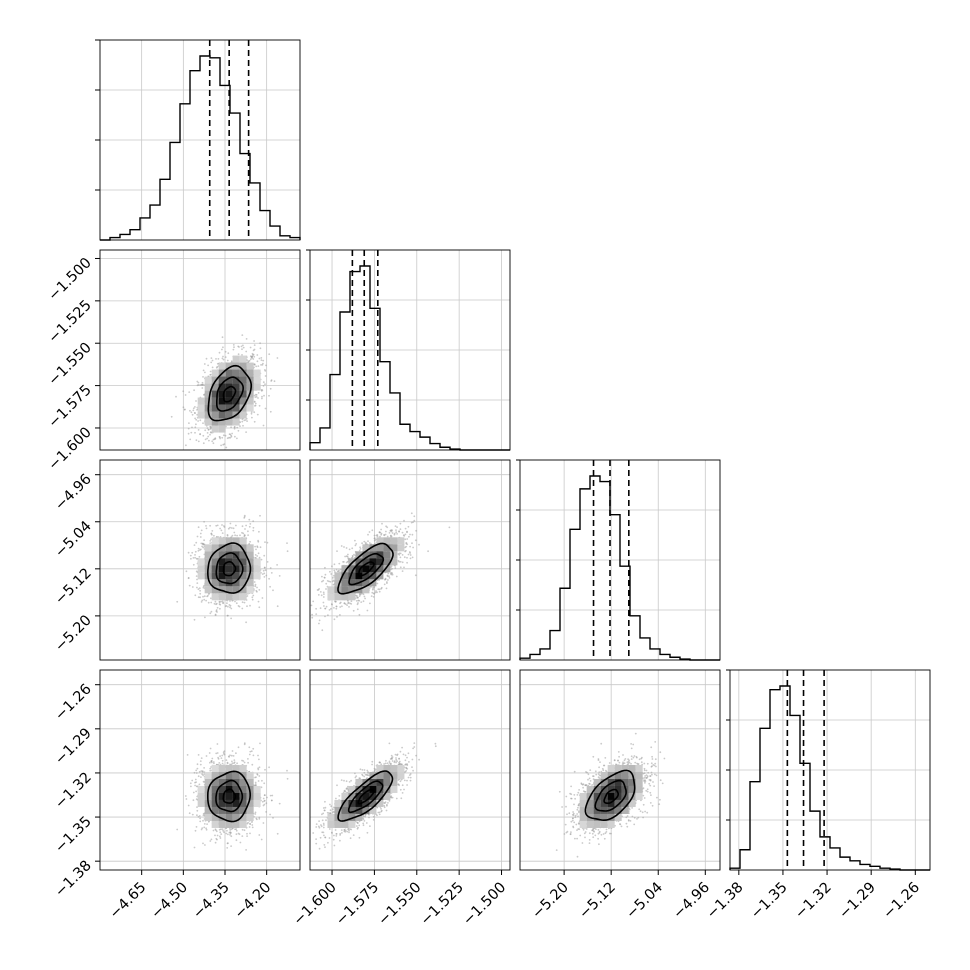  I want to click on x-tick-label: −4.20, so click(253, 901).